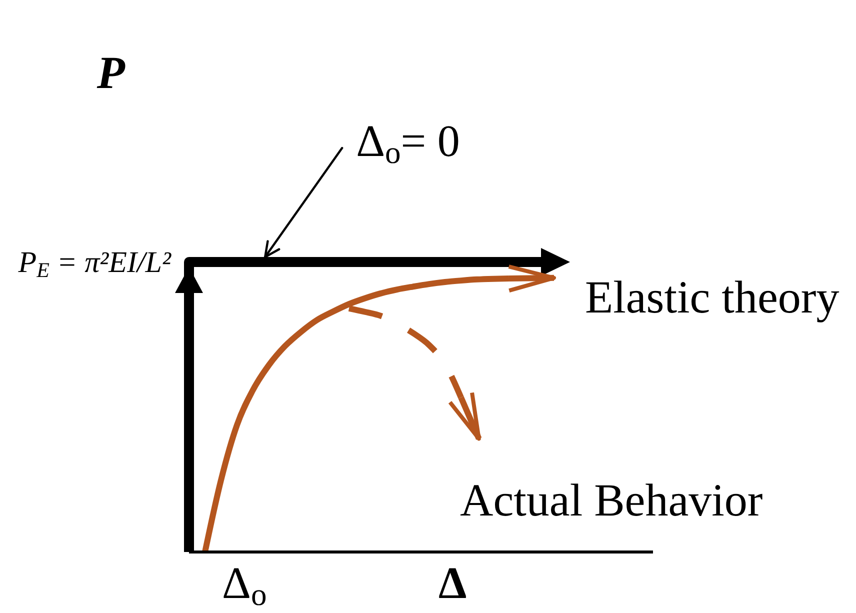  What do you see at coordinates (408, 143) in the screenshot?
I see `text: Δ$_{o}$= 0` at bounding box center [408, 143].